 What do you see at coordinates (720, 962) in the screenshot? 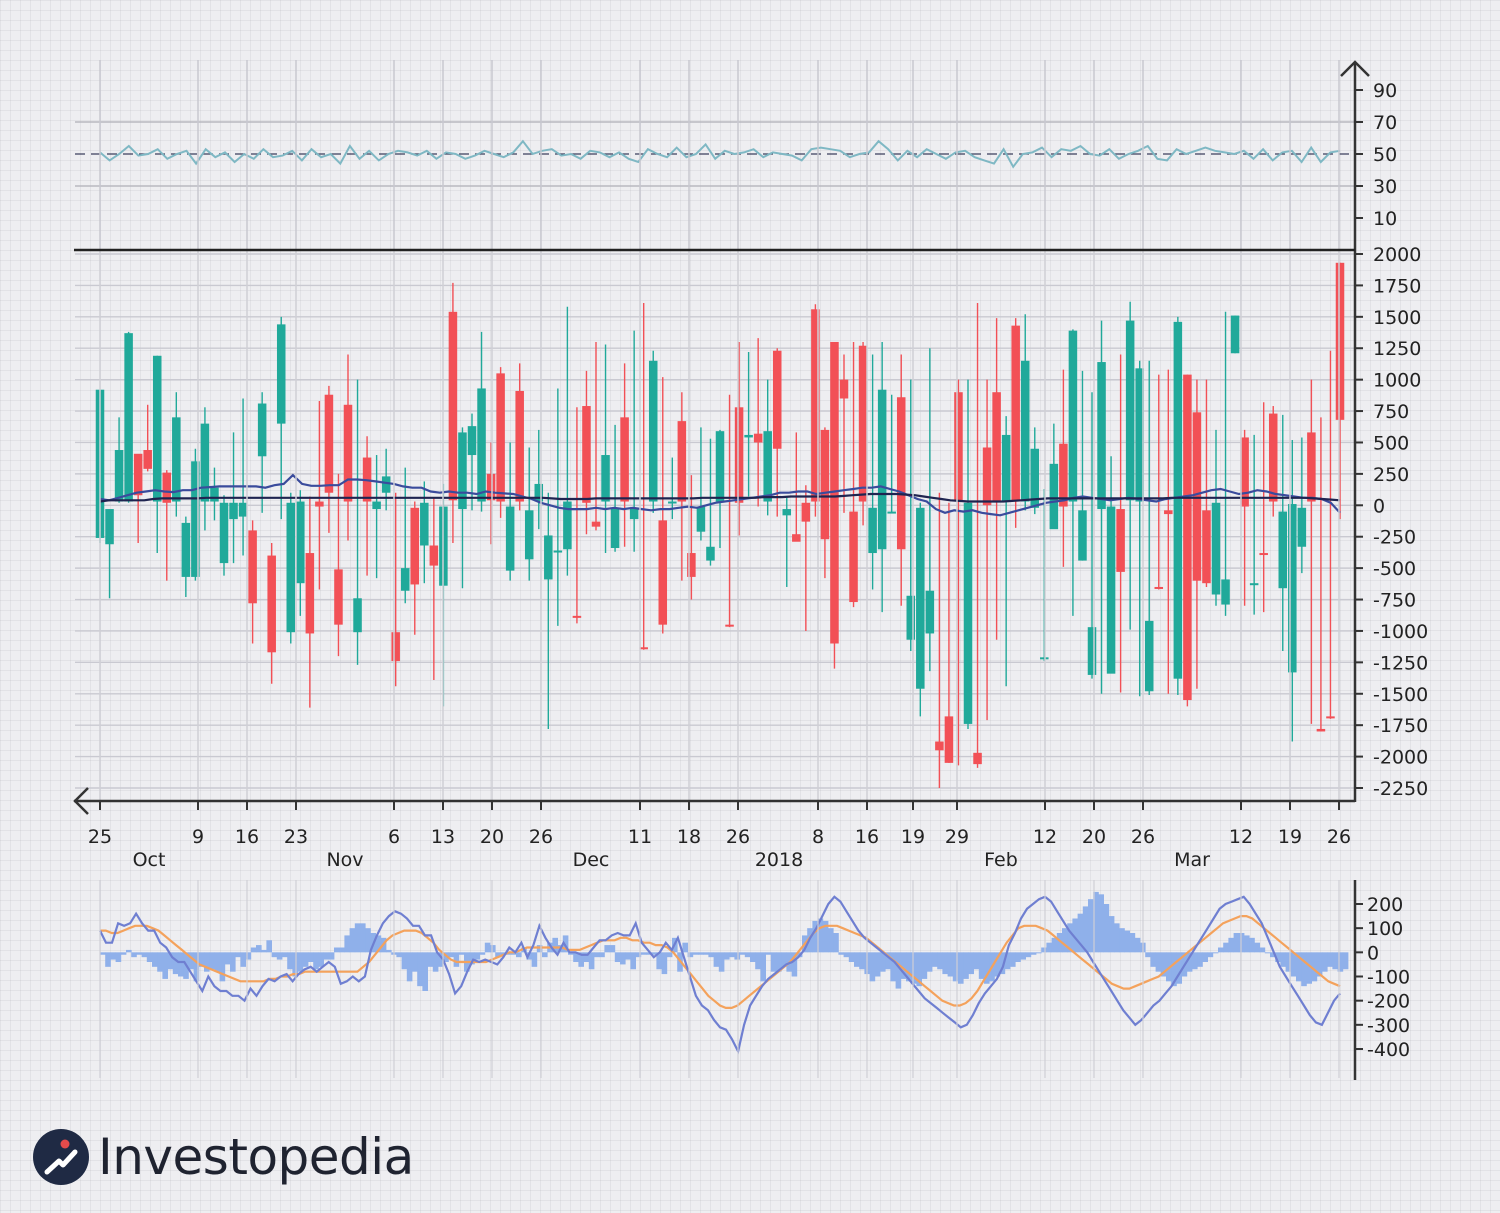
I see `signal-line` at bounding box center [720, 962].